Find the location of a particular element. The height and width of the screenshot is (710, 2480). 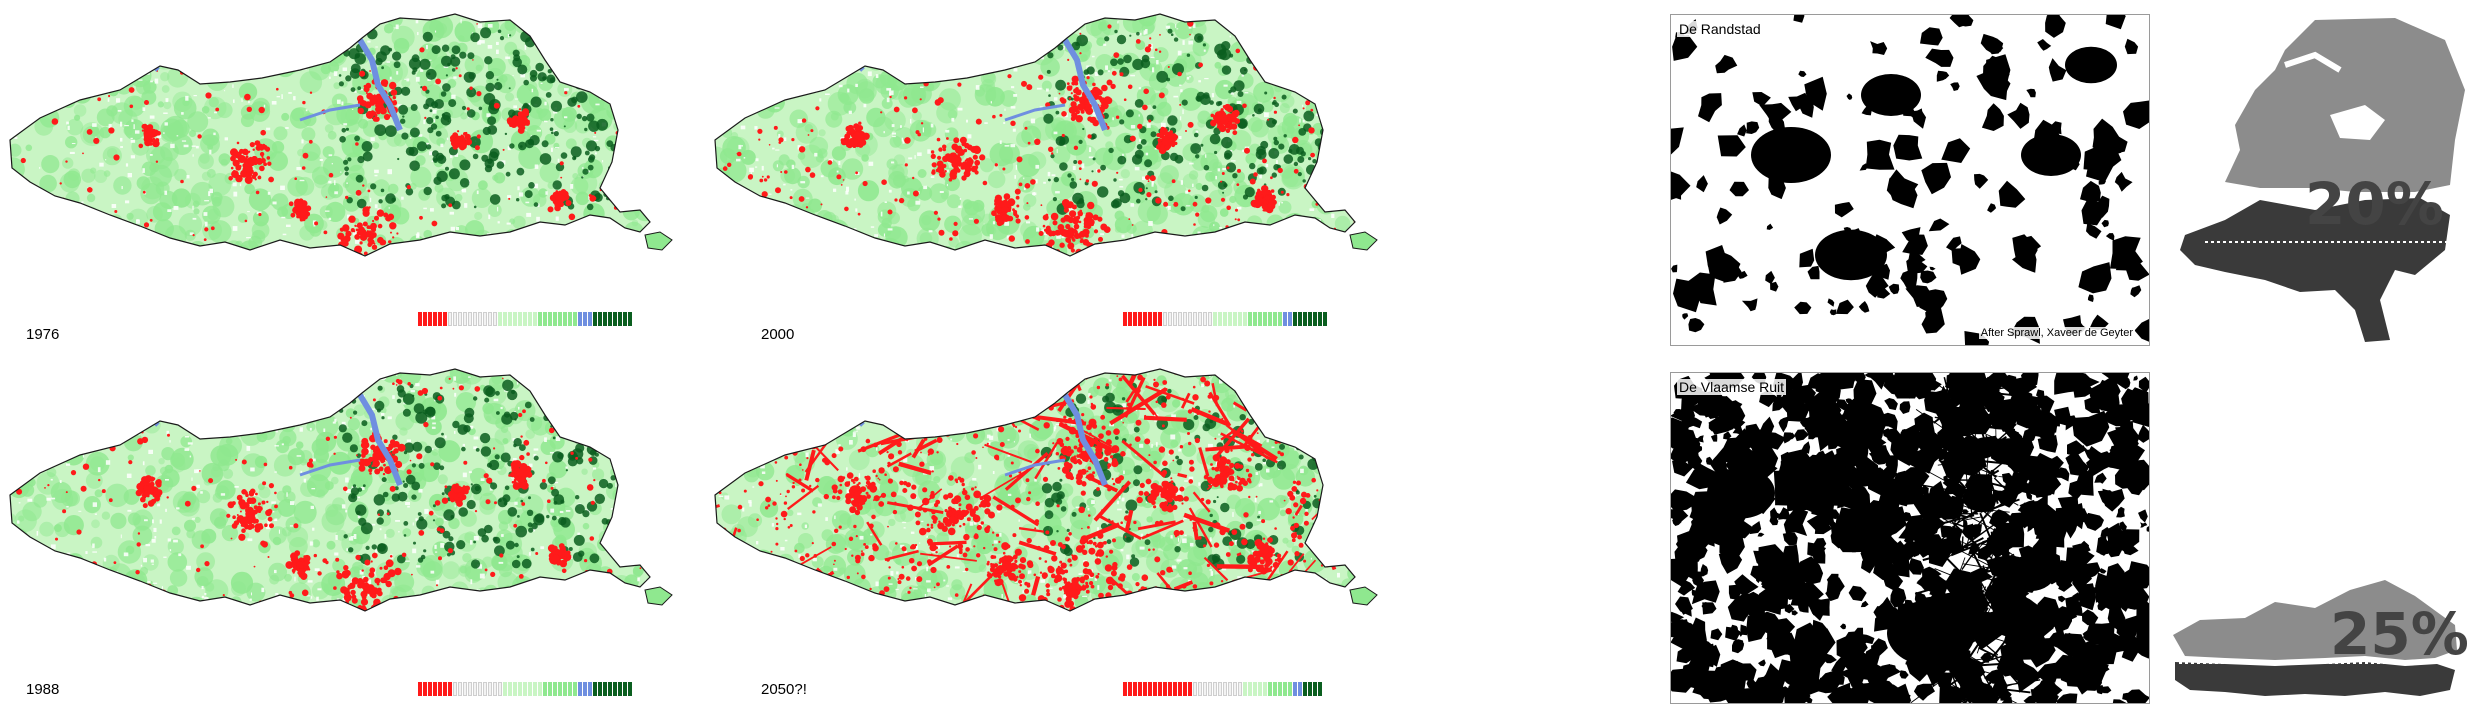

netherlands-share-label: 20% is located at coordinates (2374, 204).